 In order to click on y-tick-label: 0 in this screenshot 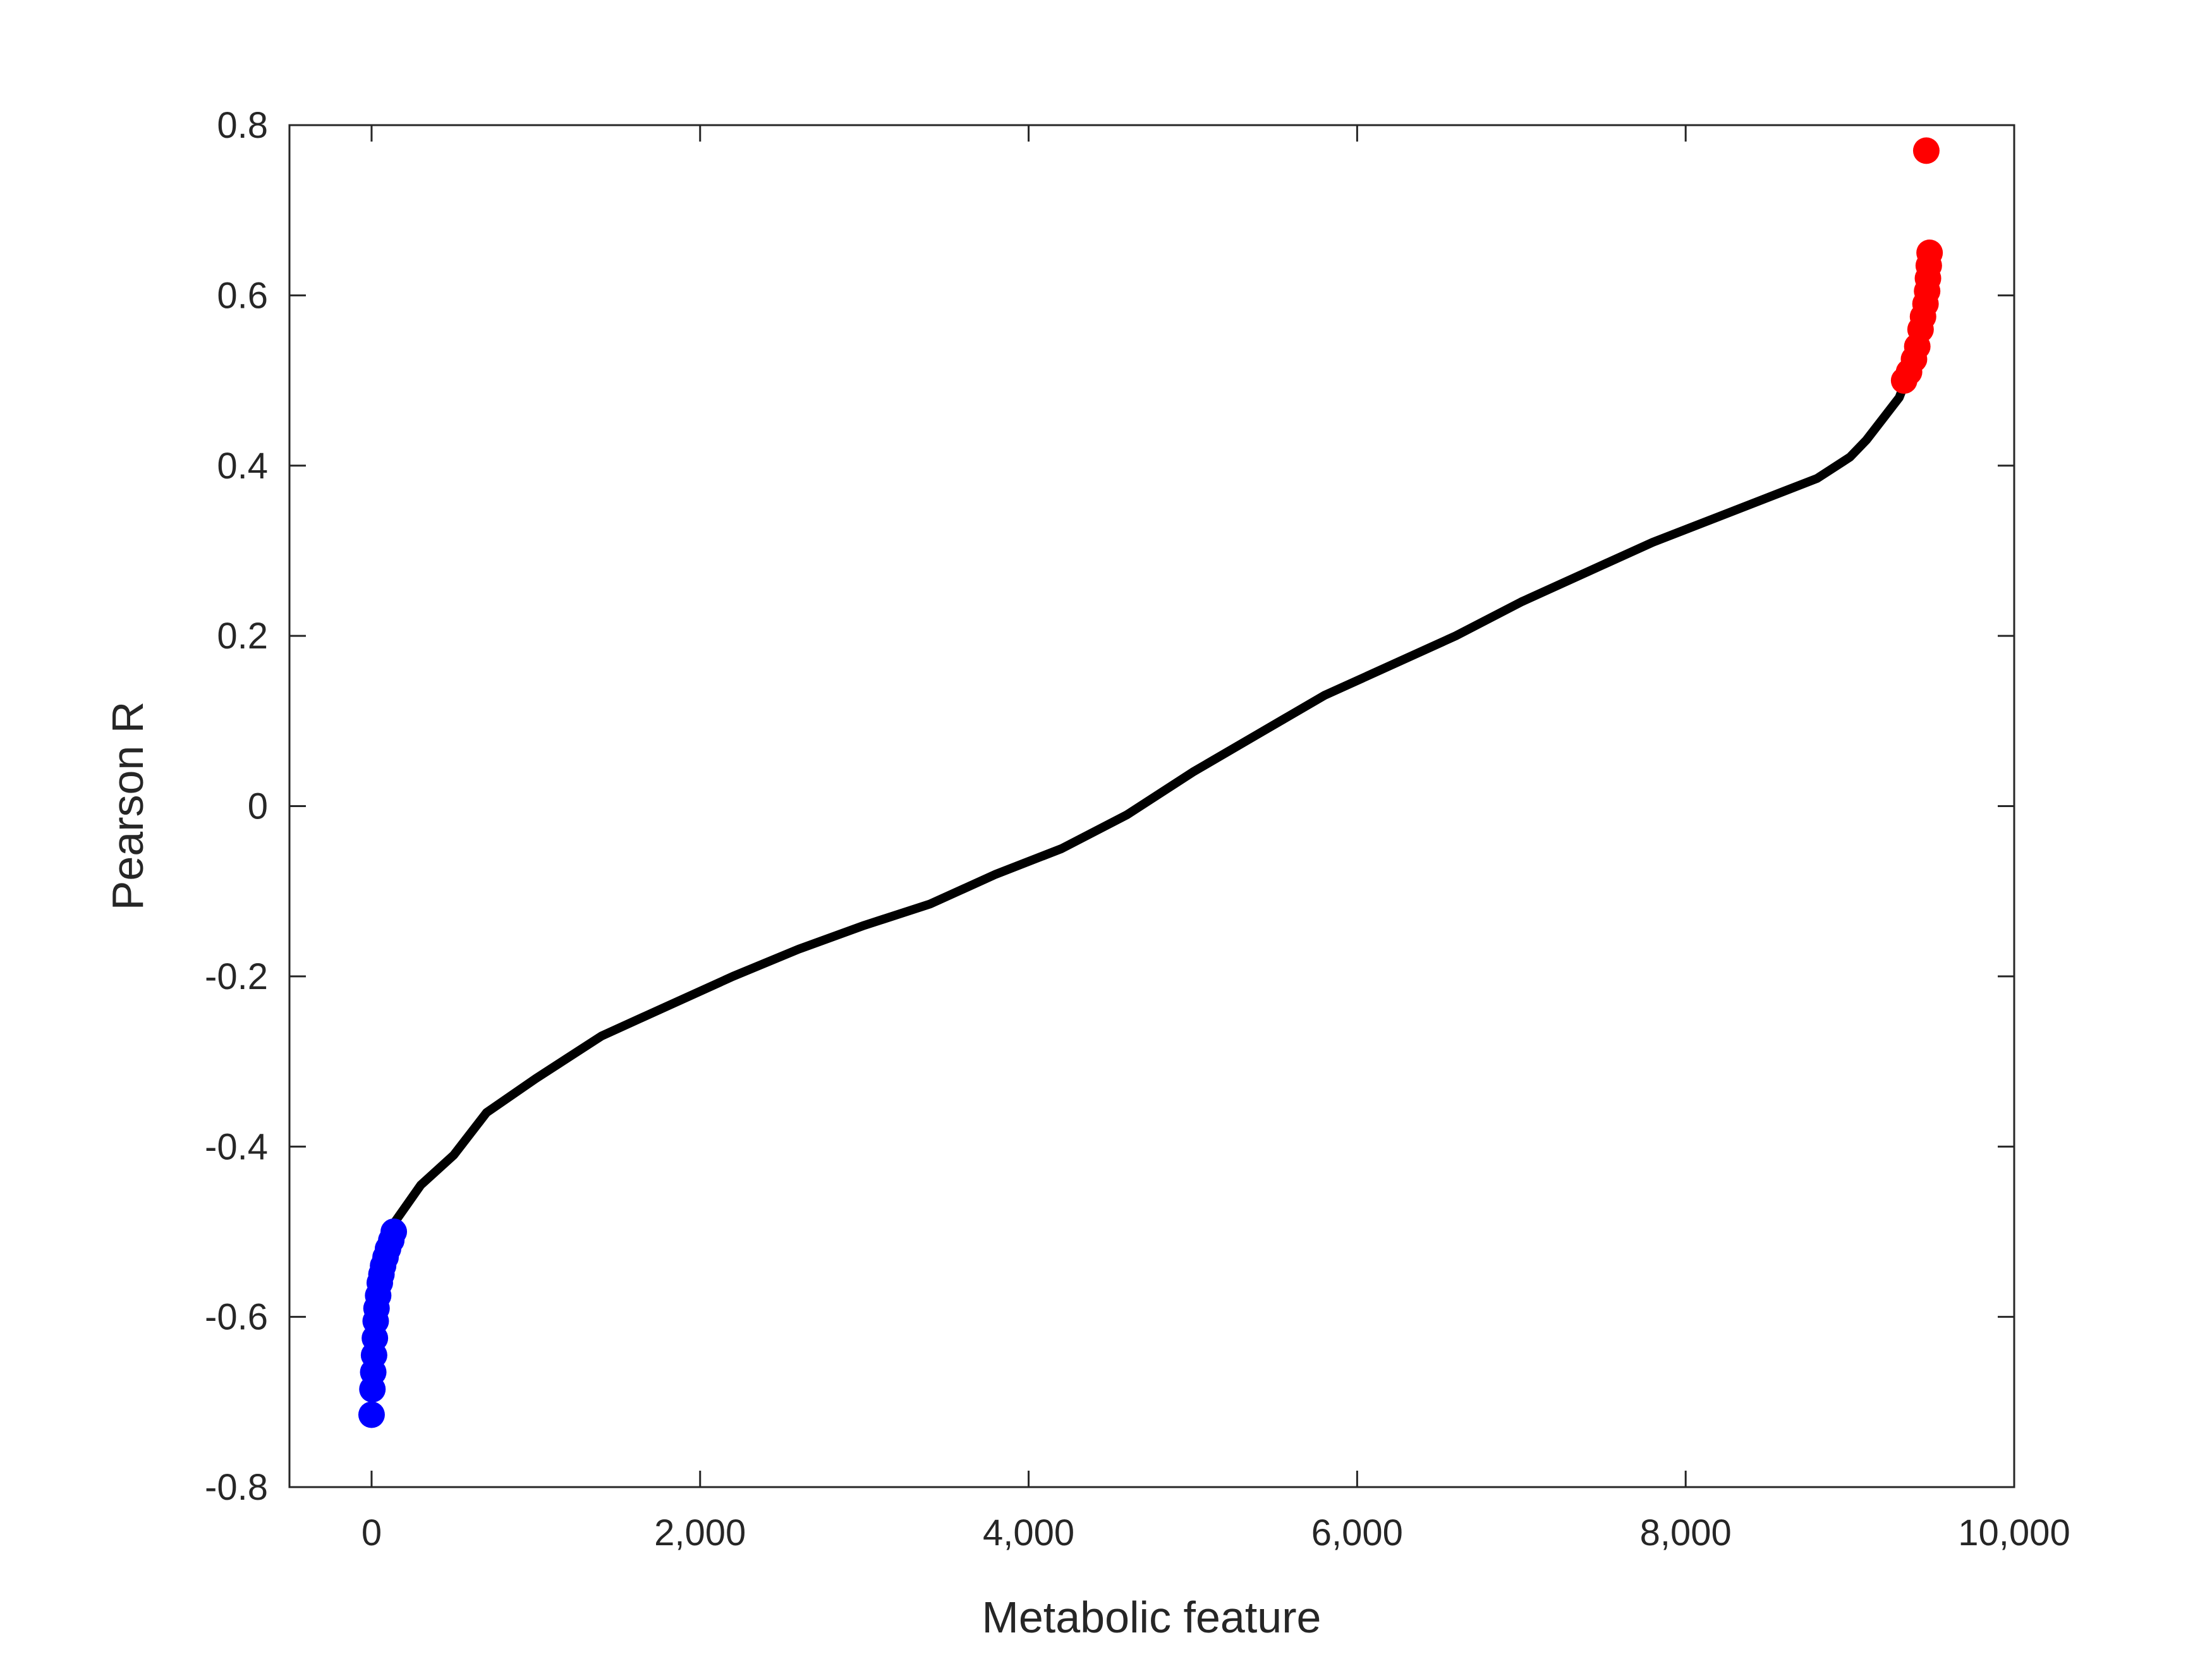, I will do `click(258, 806)`.